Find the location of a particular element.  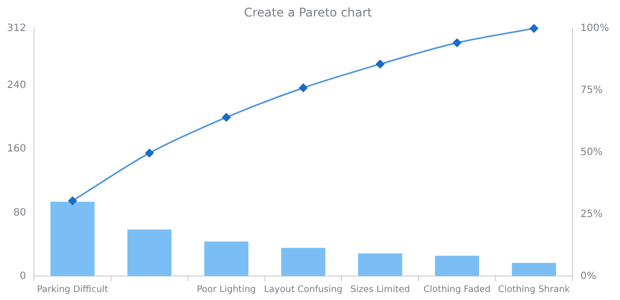

x-tick-label: Clothing Faded is located at coordinates (457, 289).